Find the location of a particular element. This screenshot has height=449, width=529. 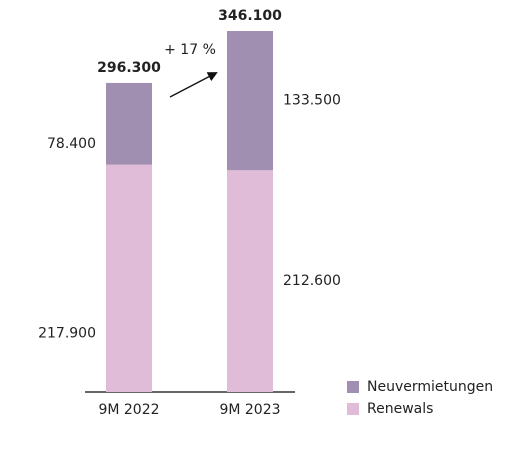

legend-label: Neuvermietungen is located at coordinates (430, 387).